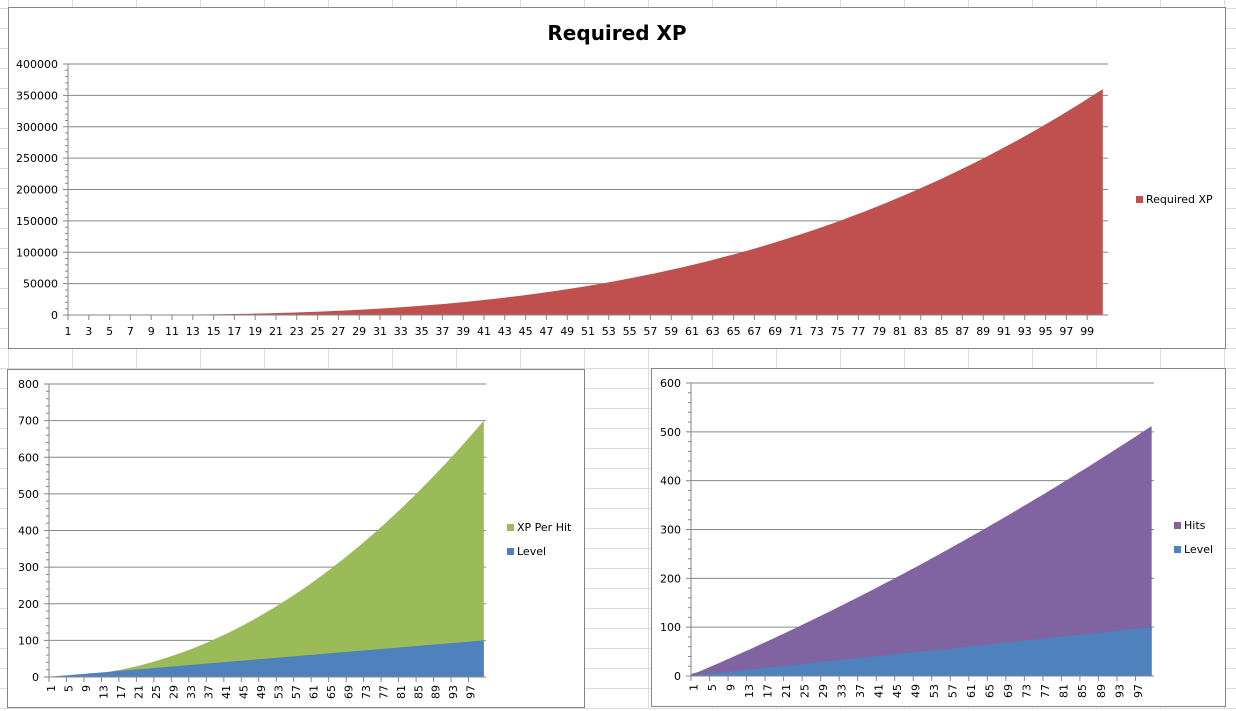 This screenshot has height=711, width=1236. Describe the element at coordinates (40, 284) in the screenshot. I see `y-tick-label: 50000` at that location.